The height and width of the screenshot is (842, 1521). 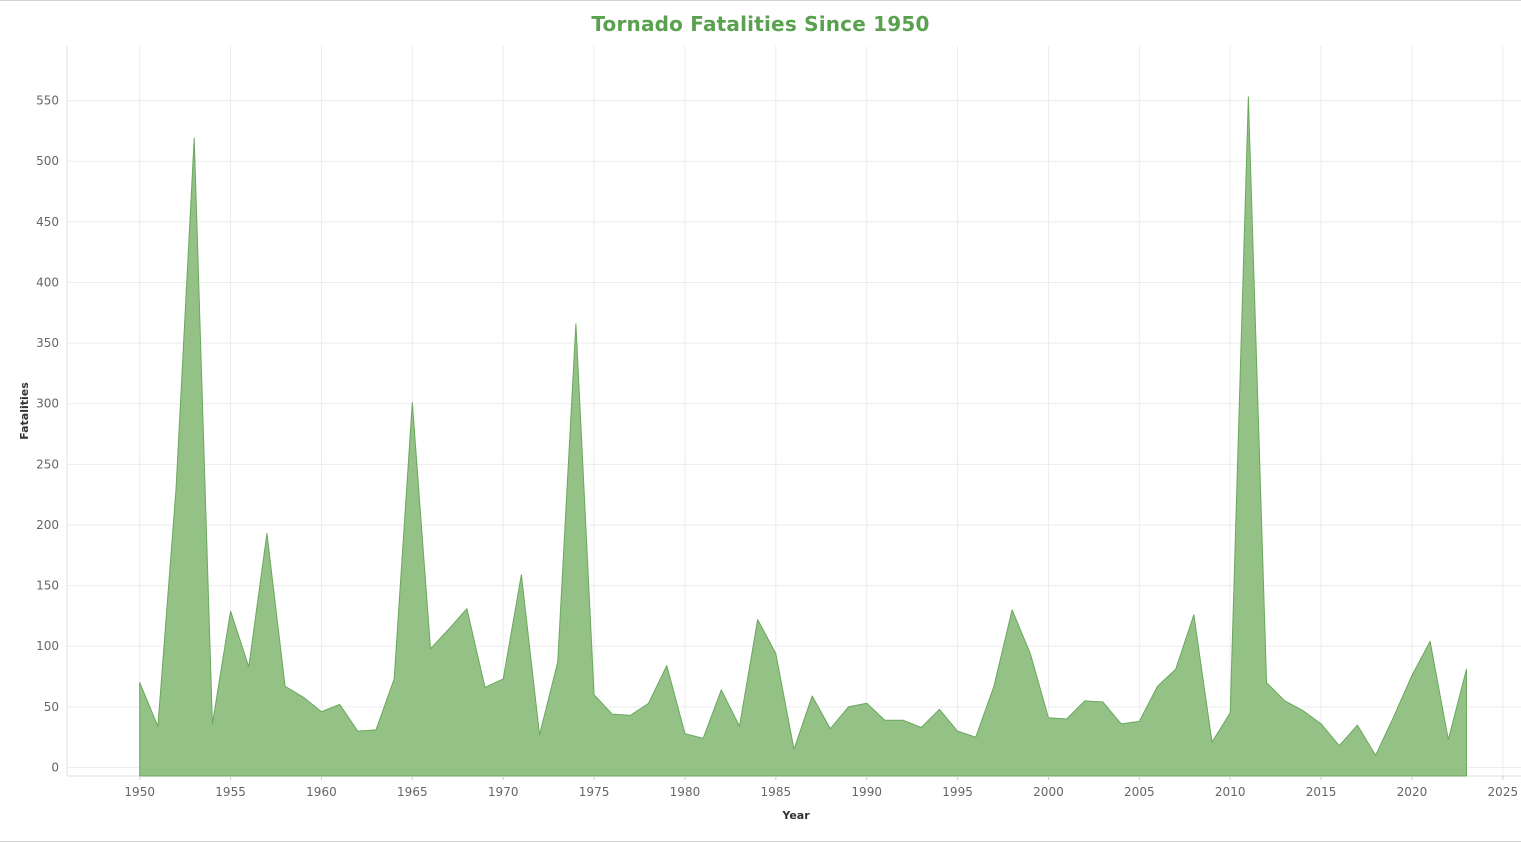 What do you see at coordinates (1139, 792) in the screenshot?
I see `x-tick-label: 2005` at bounding box center [1139, 792].